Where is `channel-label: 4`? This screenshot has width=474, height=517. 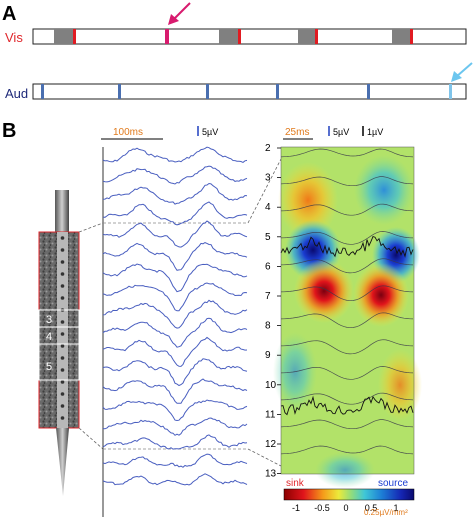
channel-label: 4 is located at coordinates (268, 207).